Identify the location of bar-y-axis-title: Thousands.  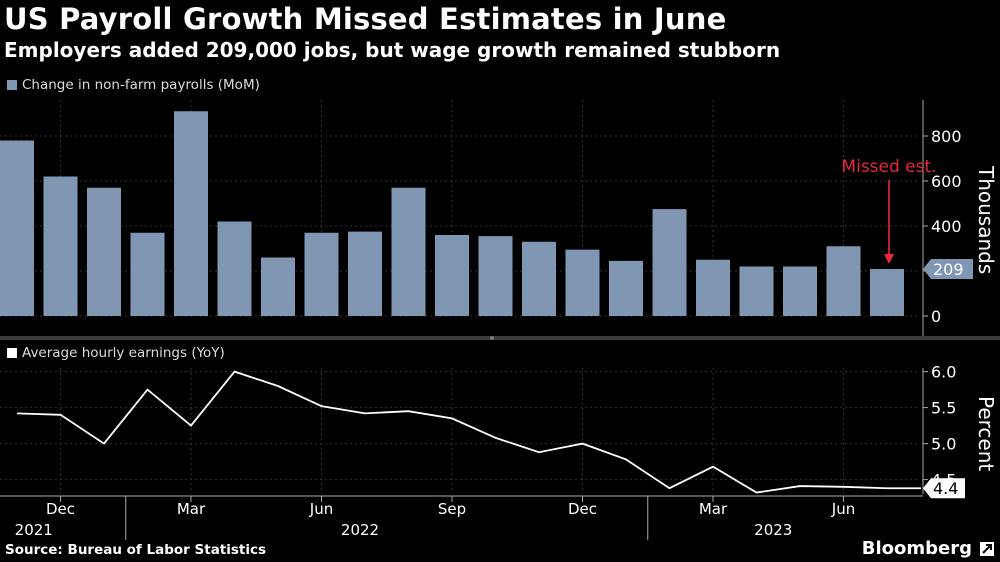
(986, 219).